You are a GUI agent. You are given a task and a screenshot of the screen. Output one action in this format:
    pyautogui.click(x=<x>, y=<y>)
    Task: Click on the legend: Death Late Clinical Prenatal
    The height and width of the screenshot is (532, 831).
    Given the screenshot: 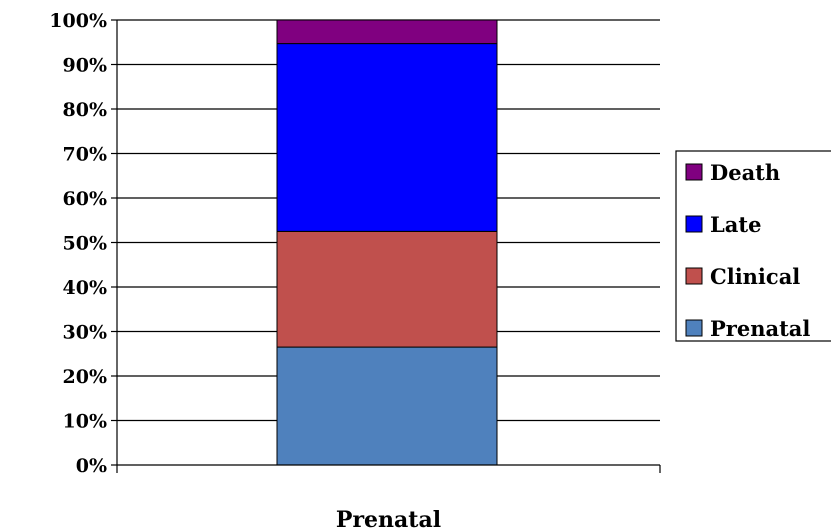 What is the action you would take?
    pyautogui.click(x=753, y=246)
    